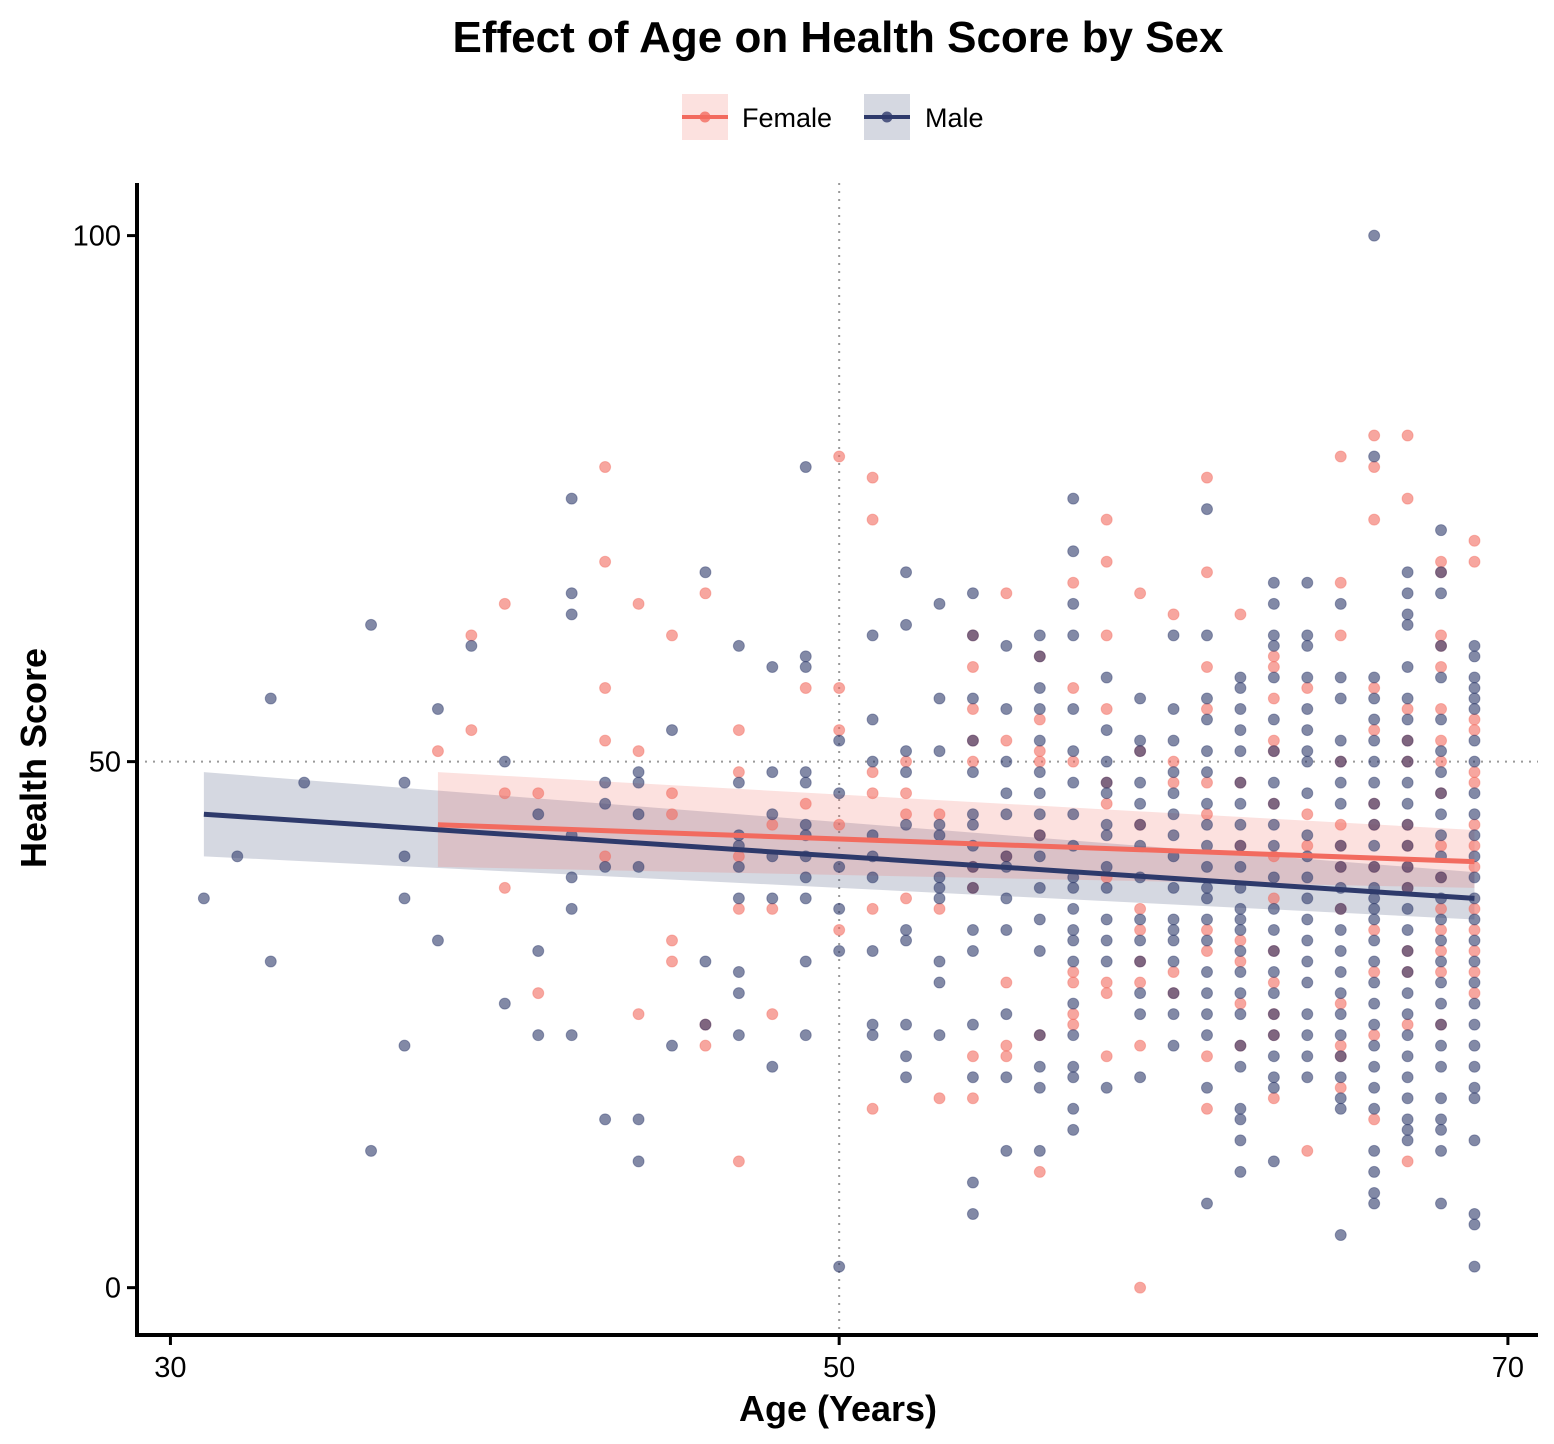  What do you see at coordinates (105, 763) in the screenshot?
I see `y-tick-label: 50` at bounding box center [105, 763].